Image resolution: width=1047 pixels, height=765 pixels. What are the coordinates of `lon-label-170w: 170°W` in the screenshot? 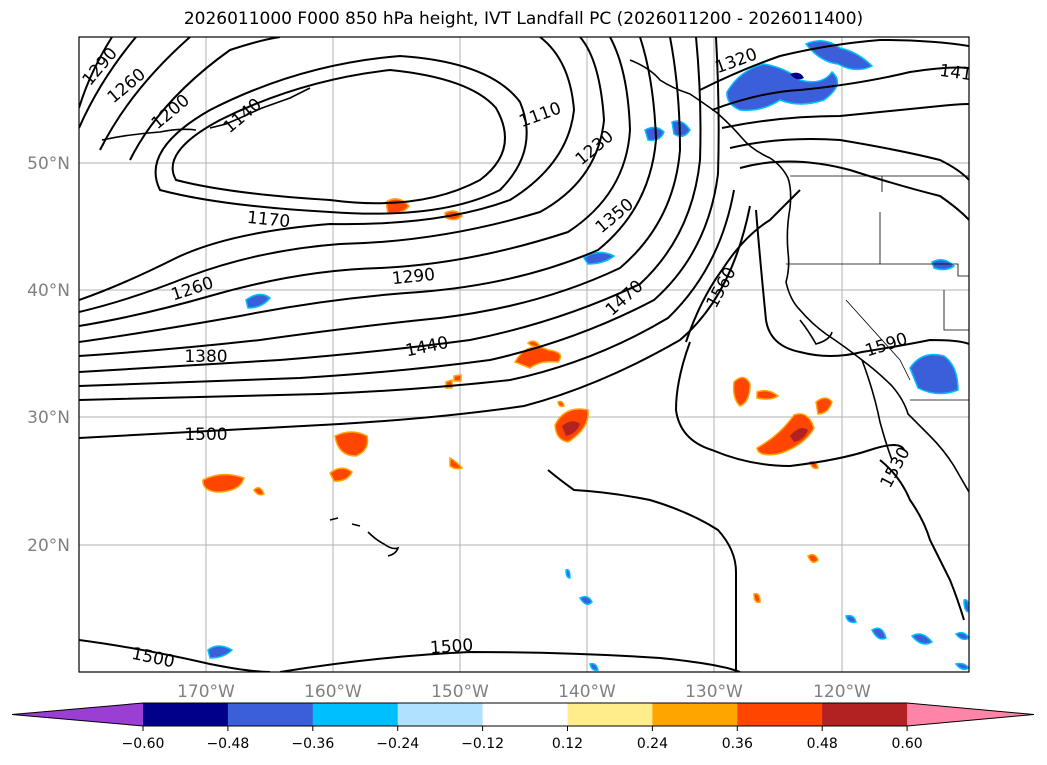 It's located at (206, 692).